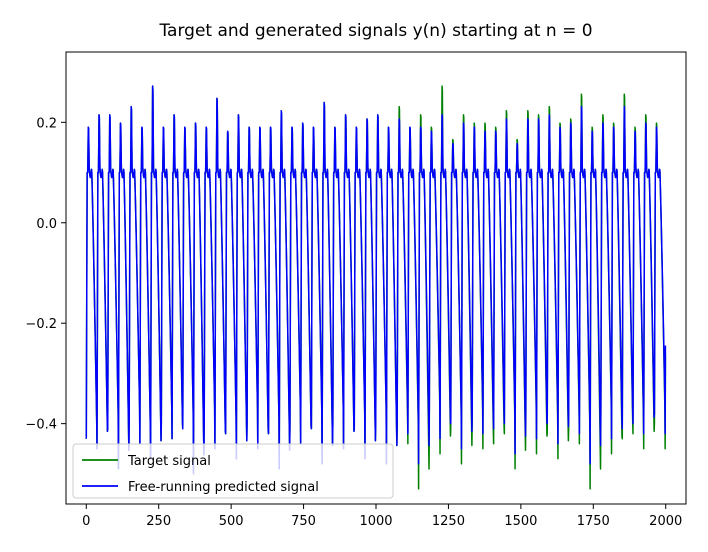 This screenshot has width=708, height=552. I want to click on legend-box, so click(233, 471).